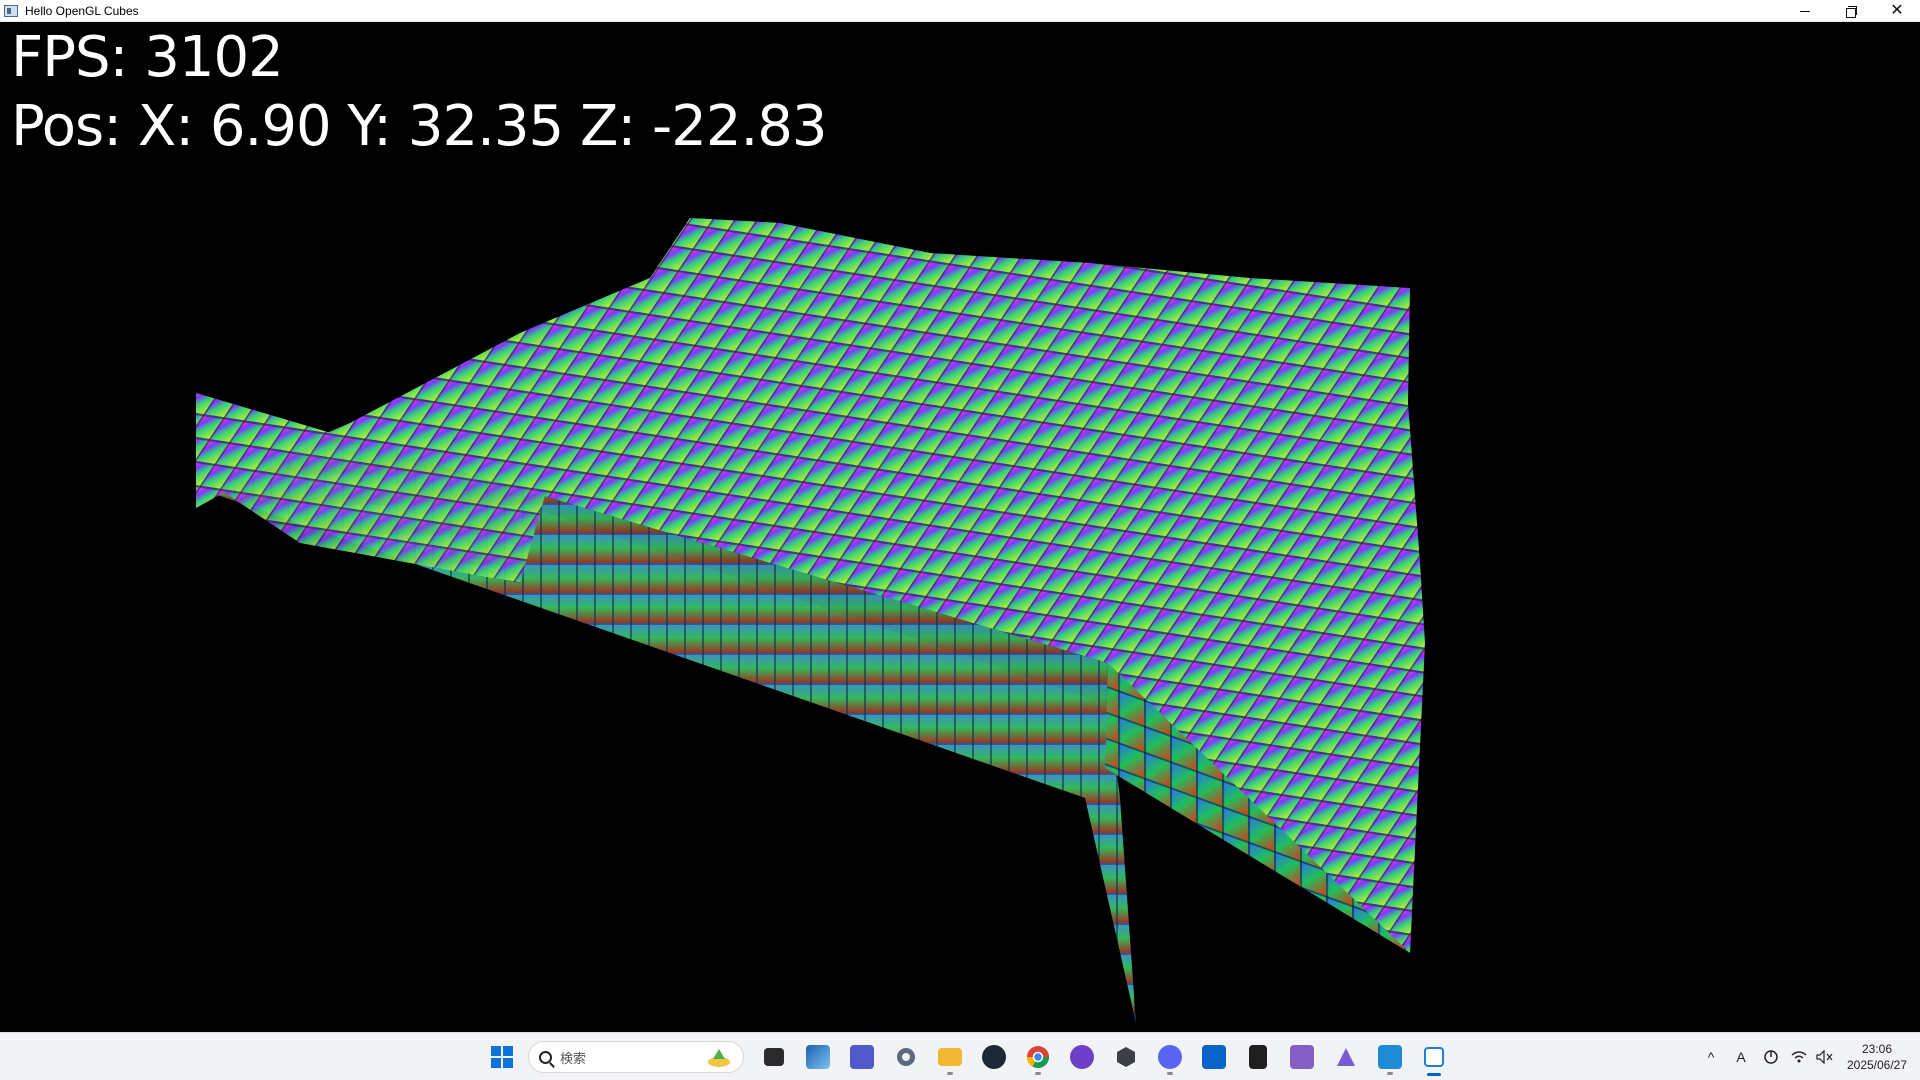  I want to click on discord-icon, so click(1170, 1057).